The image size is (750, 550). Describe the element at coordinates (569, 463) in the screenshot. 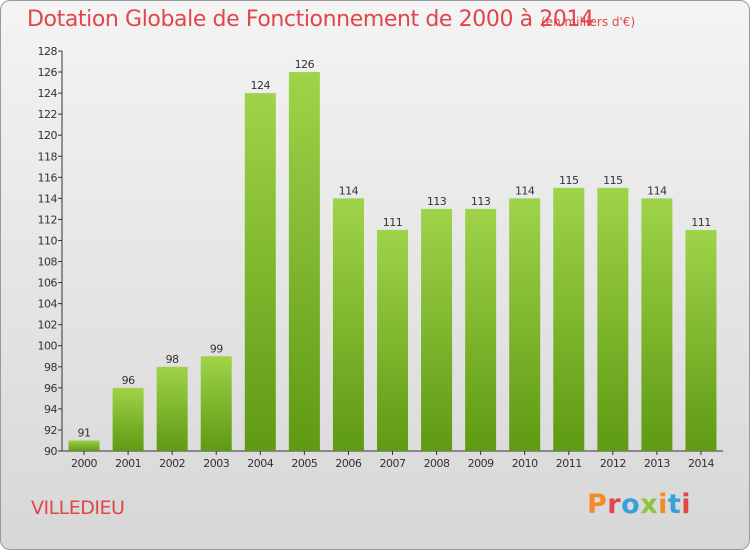

I see `x-tick-label-2011: 2011` at that location.